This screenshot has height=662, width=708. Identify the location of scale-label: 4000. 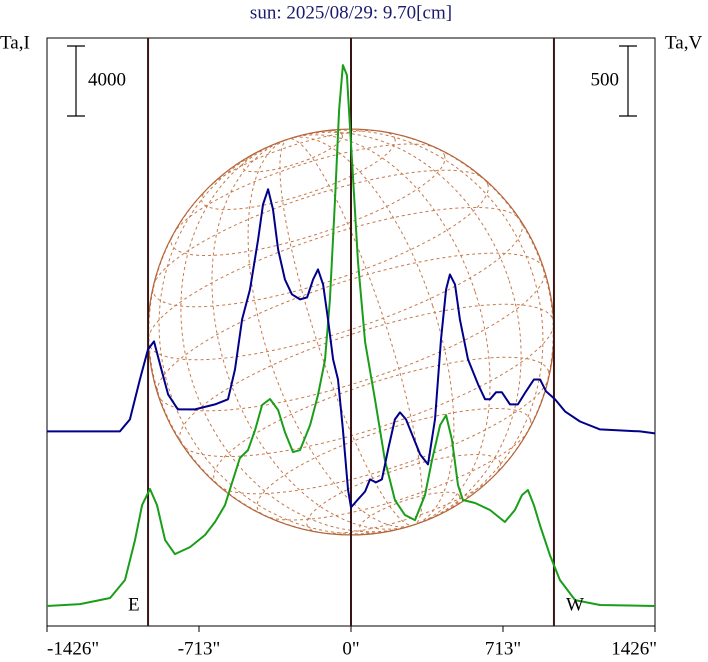
(107, 79).